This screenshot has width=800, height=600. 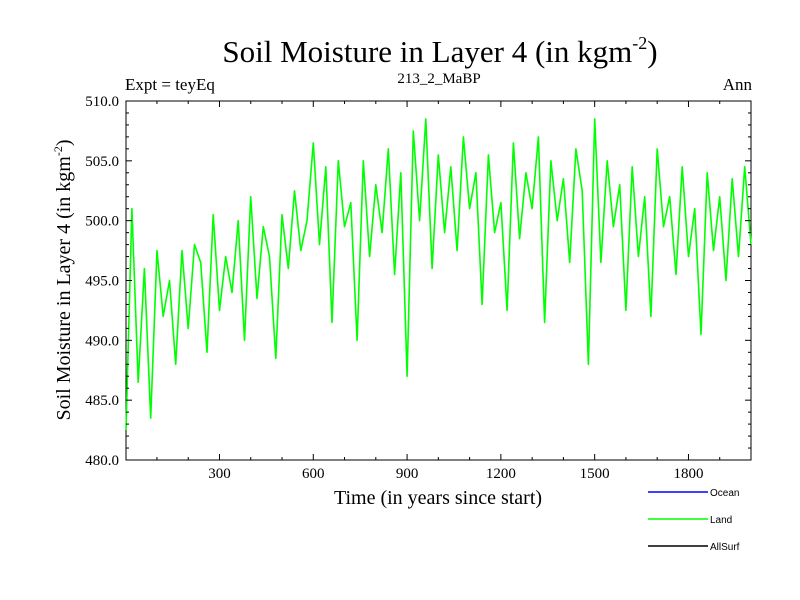 What do you see at coordinates (102, 162) in the screenshot?
I see `y-tick-label: 505.0` at bounding box center [102, 162].